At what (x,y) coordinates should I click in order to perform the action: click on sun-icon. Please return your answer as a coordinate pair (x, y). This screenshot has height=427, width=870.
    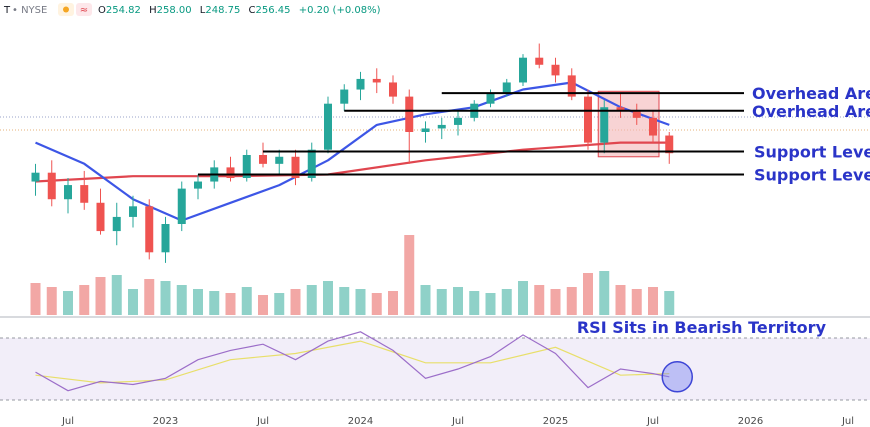
    Looking at the image, I should click on (66, 9).